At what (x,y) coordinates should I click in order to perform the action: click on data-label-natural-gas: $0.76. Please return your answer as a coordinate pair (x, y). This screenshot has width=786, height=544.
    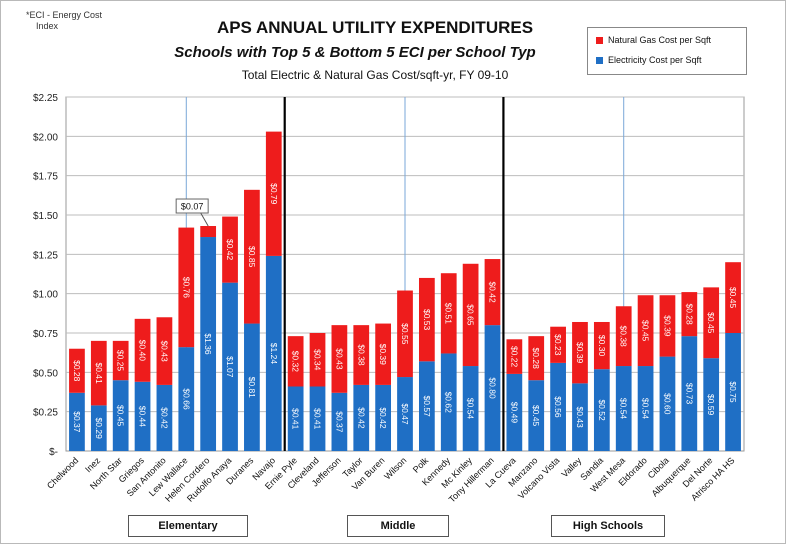
    Looking at the image, I should click on (186, 288).